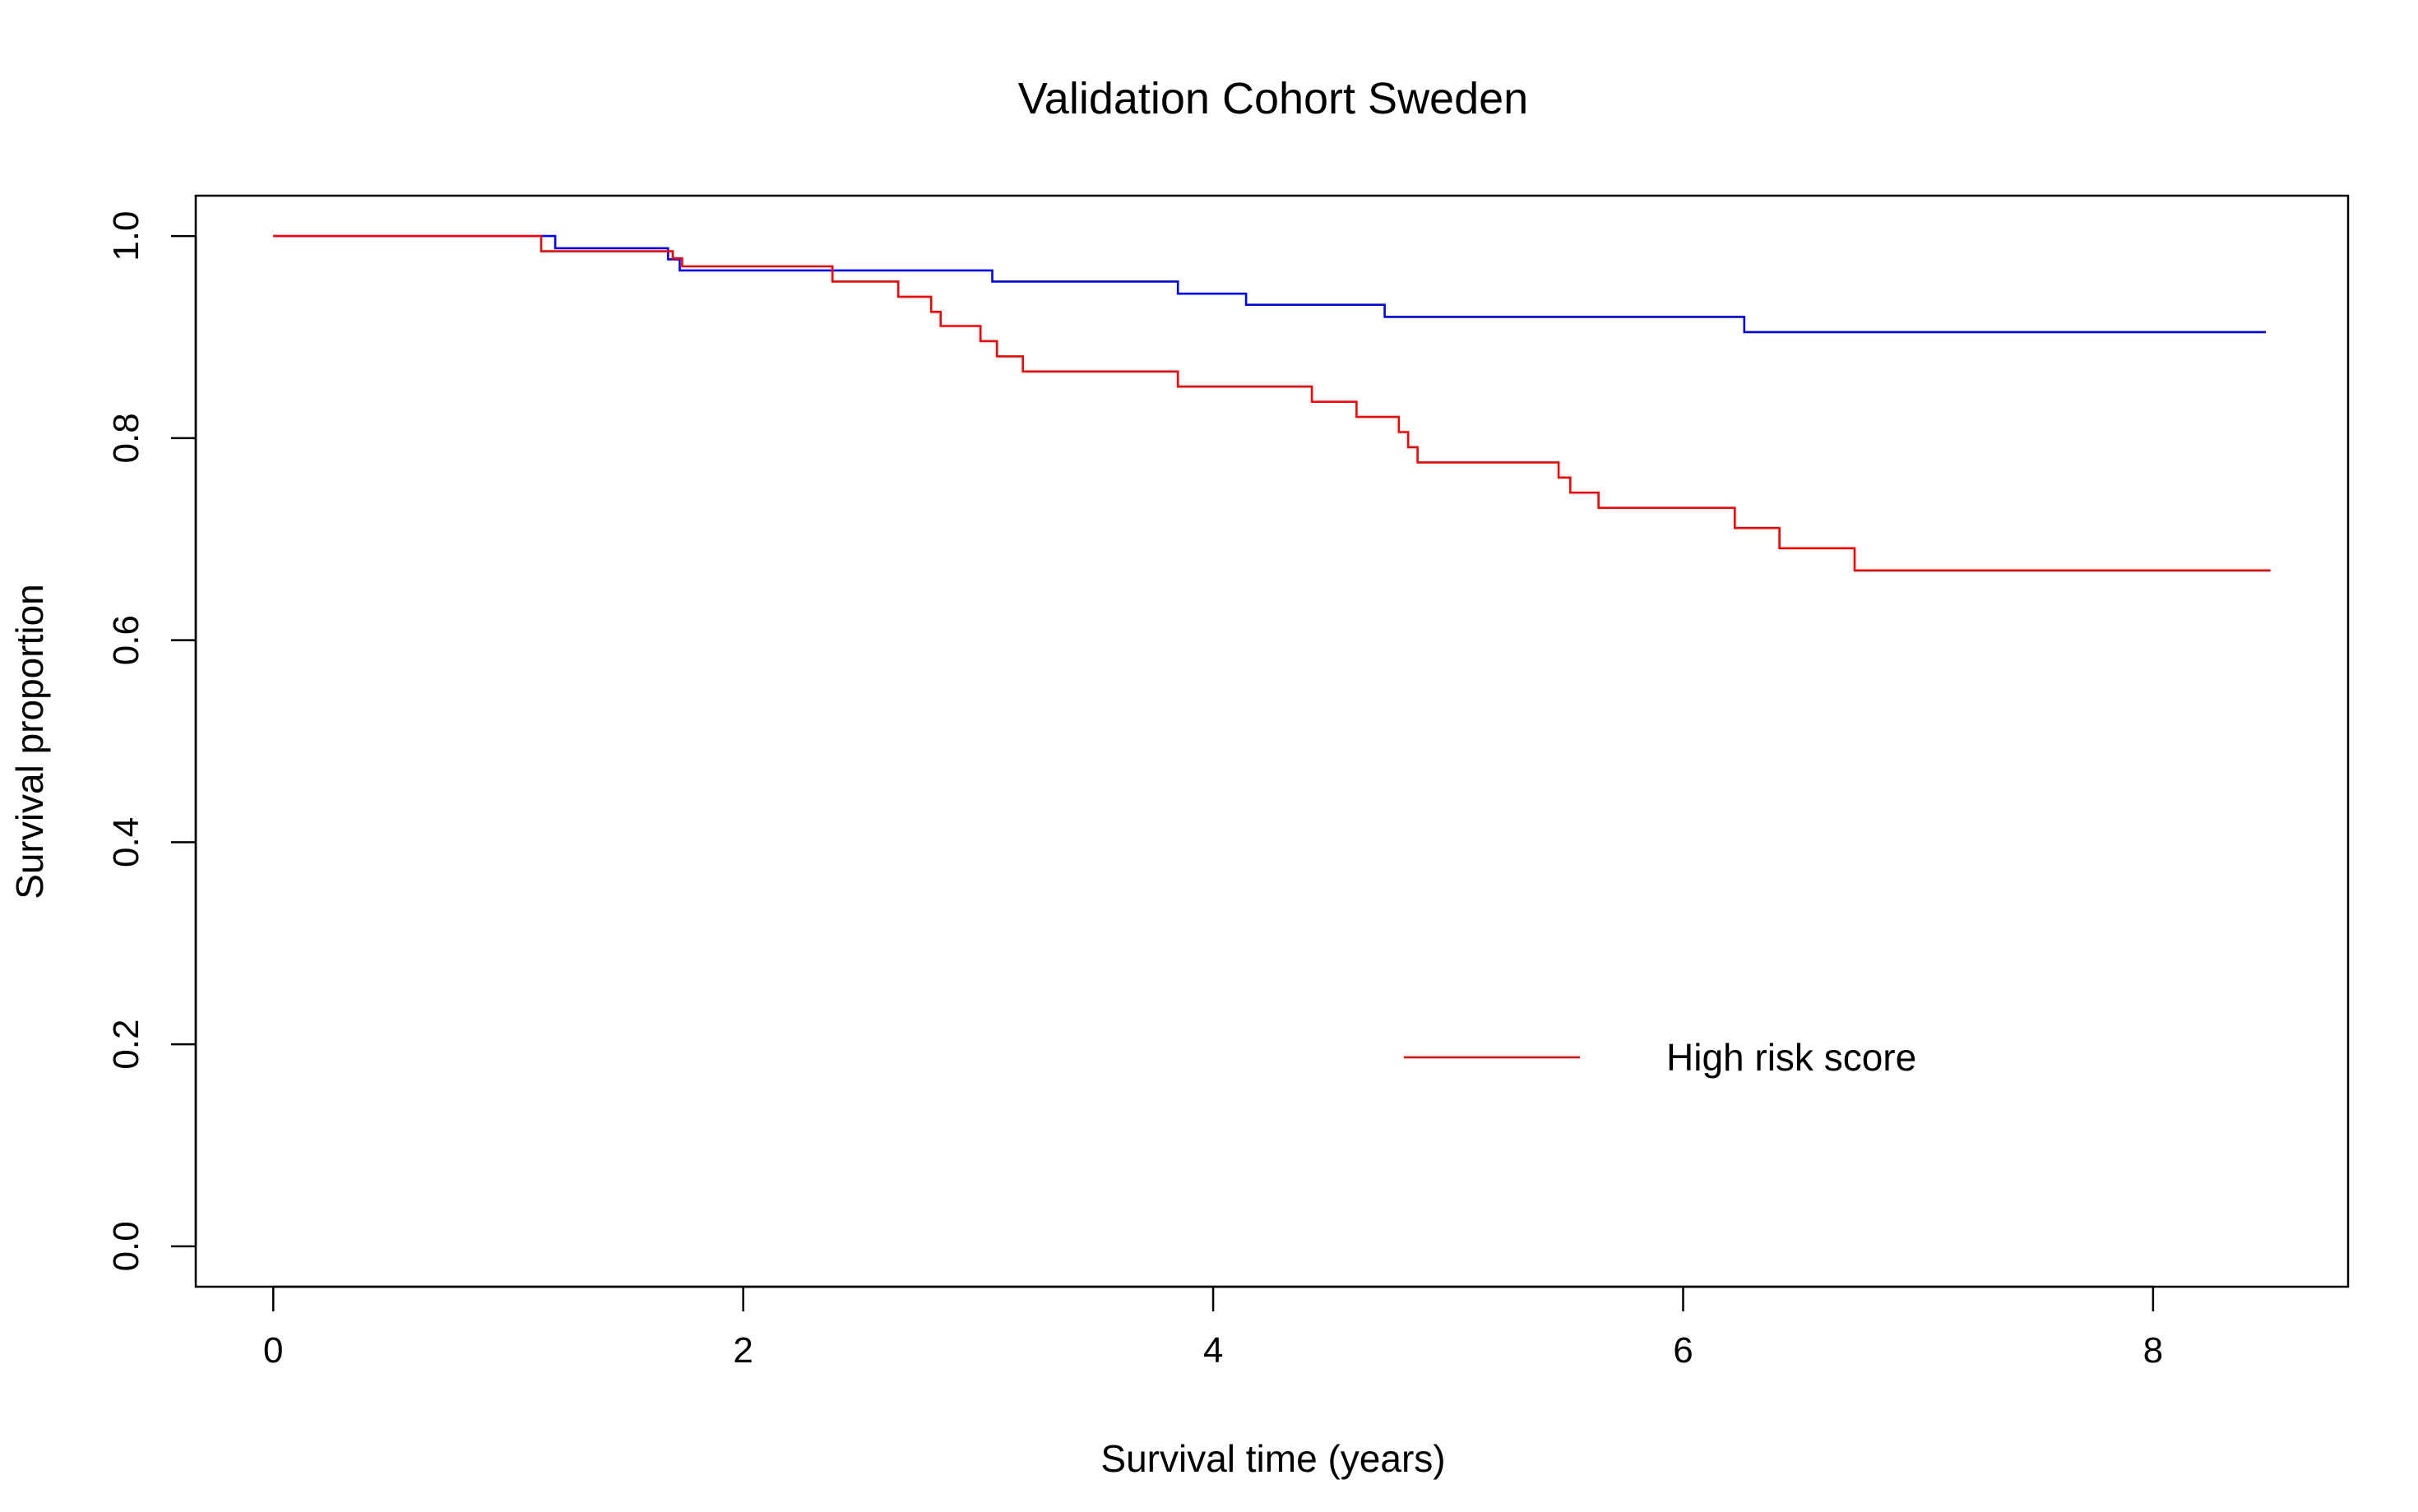  I want to click on y-tick-label: 0.4, so click(126, 842).